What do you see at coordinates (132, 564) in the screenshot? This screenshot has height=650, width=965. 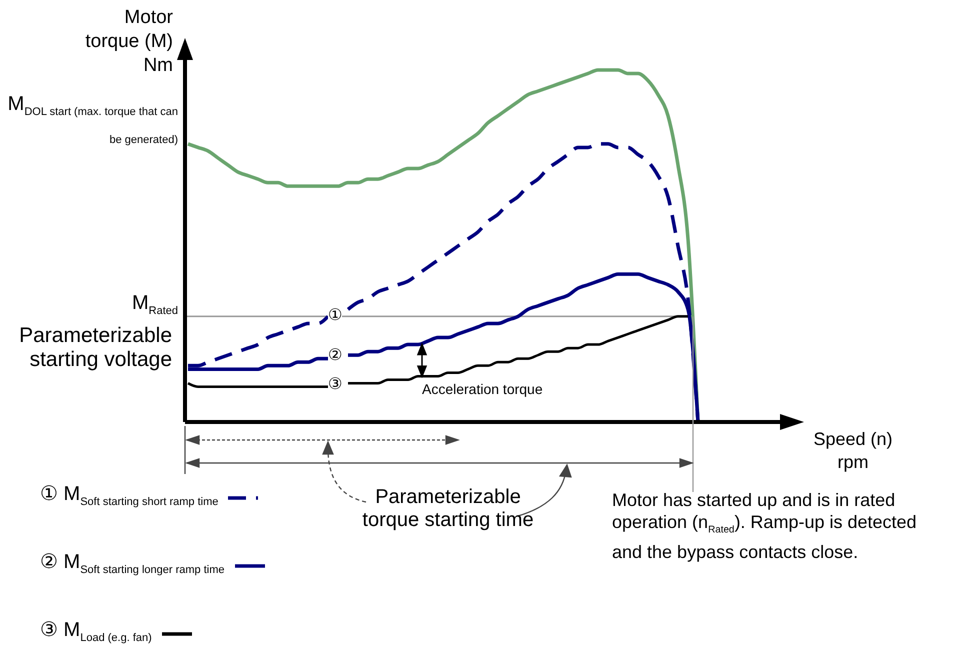 I see `legend-label: ② M$_{Soft starting longer ramp time}$` at bounding box center [132, 564].